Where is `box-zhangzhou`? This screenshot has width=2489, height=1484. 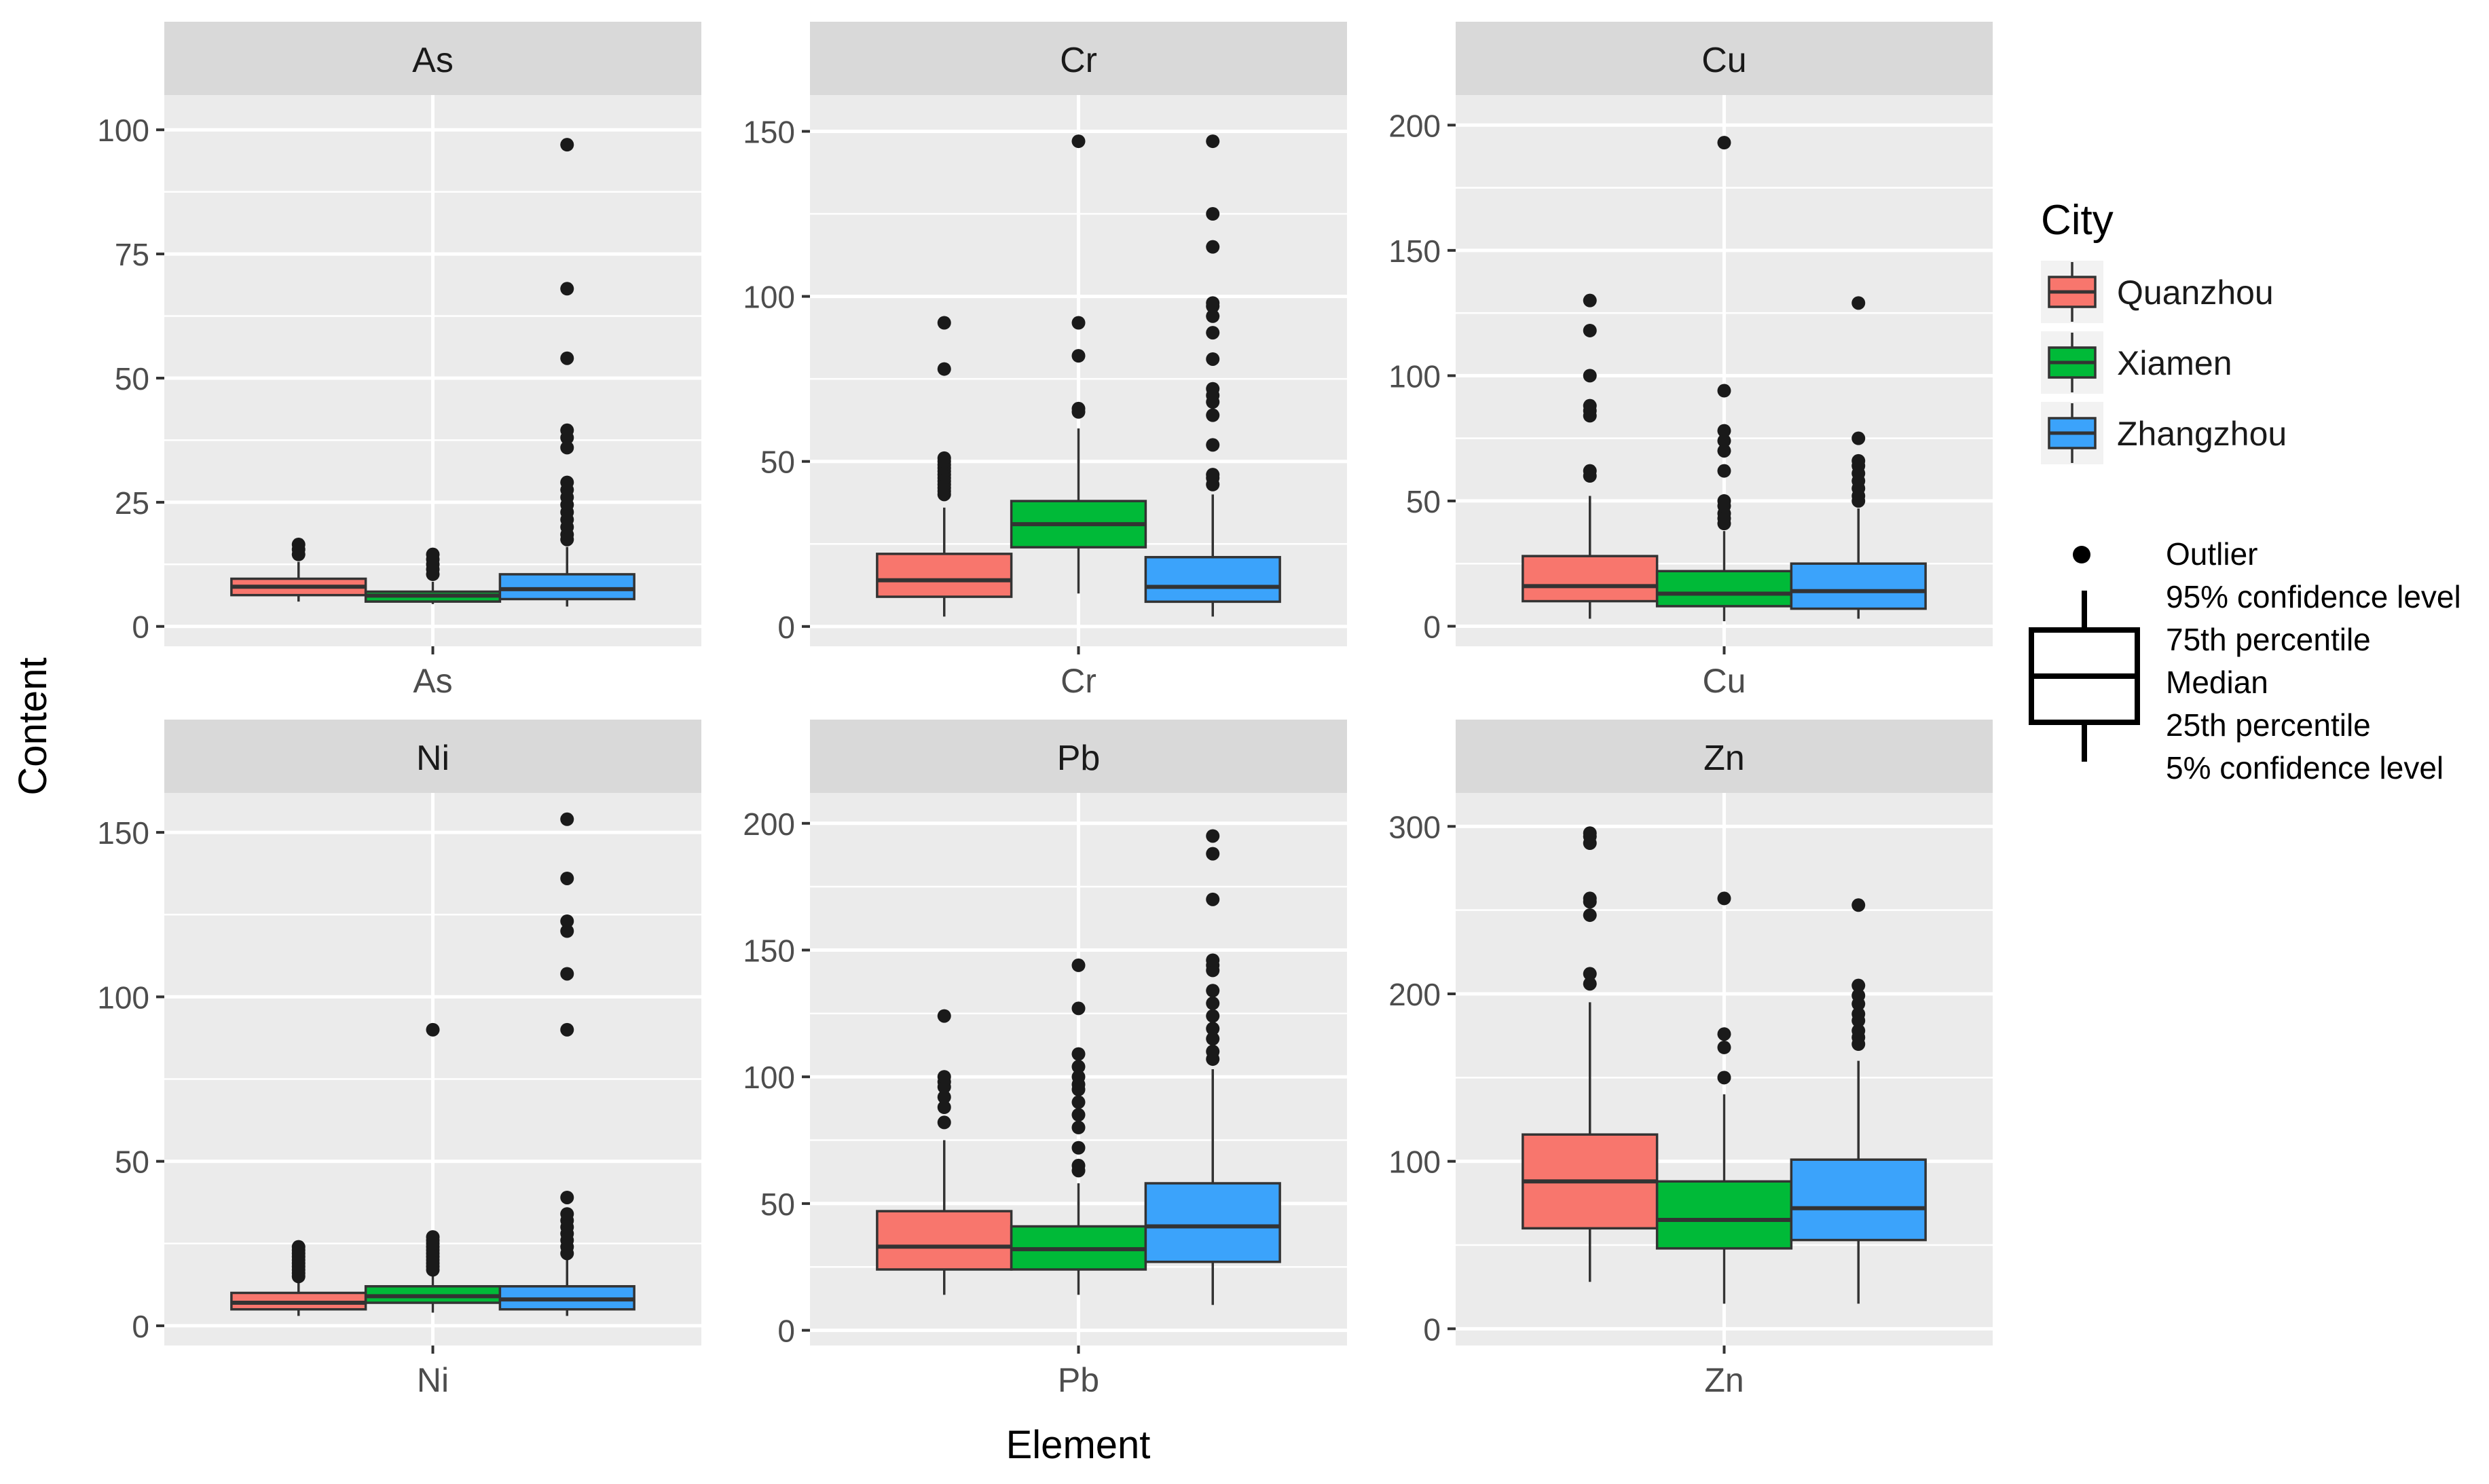
box-zhangzhou is located at coordinates (1212, 1067).